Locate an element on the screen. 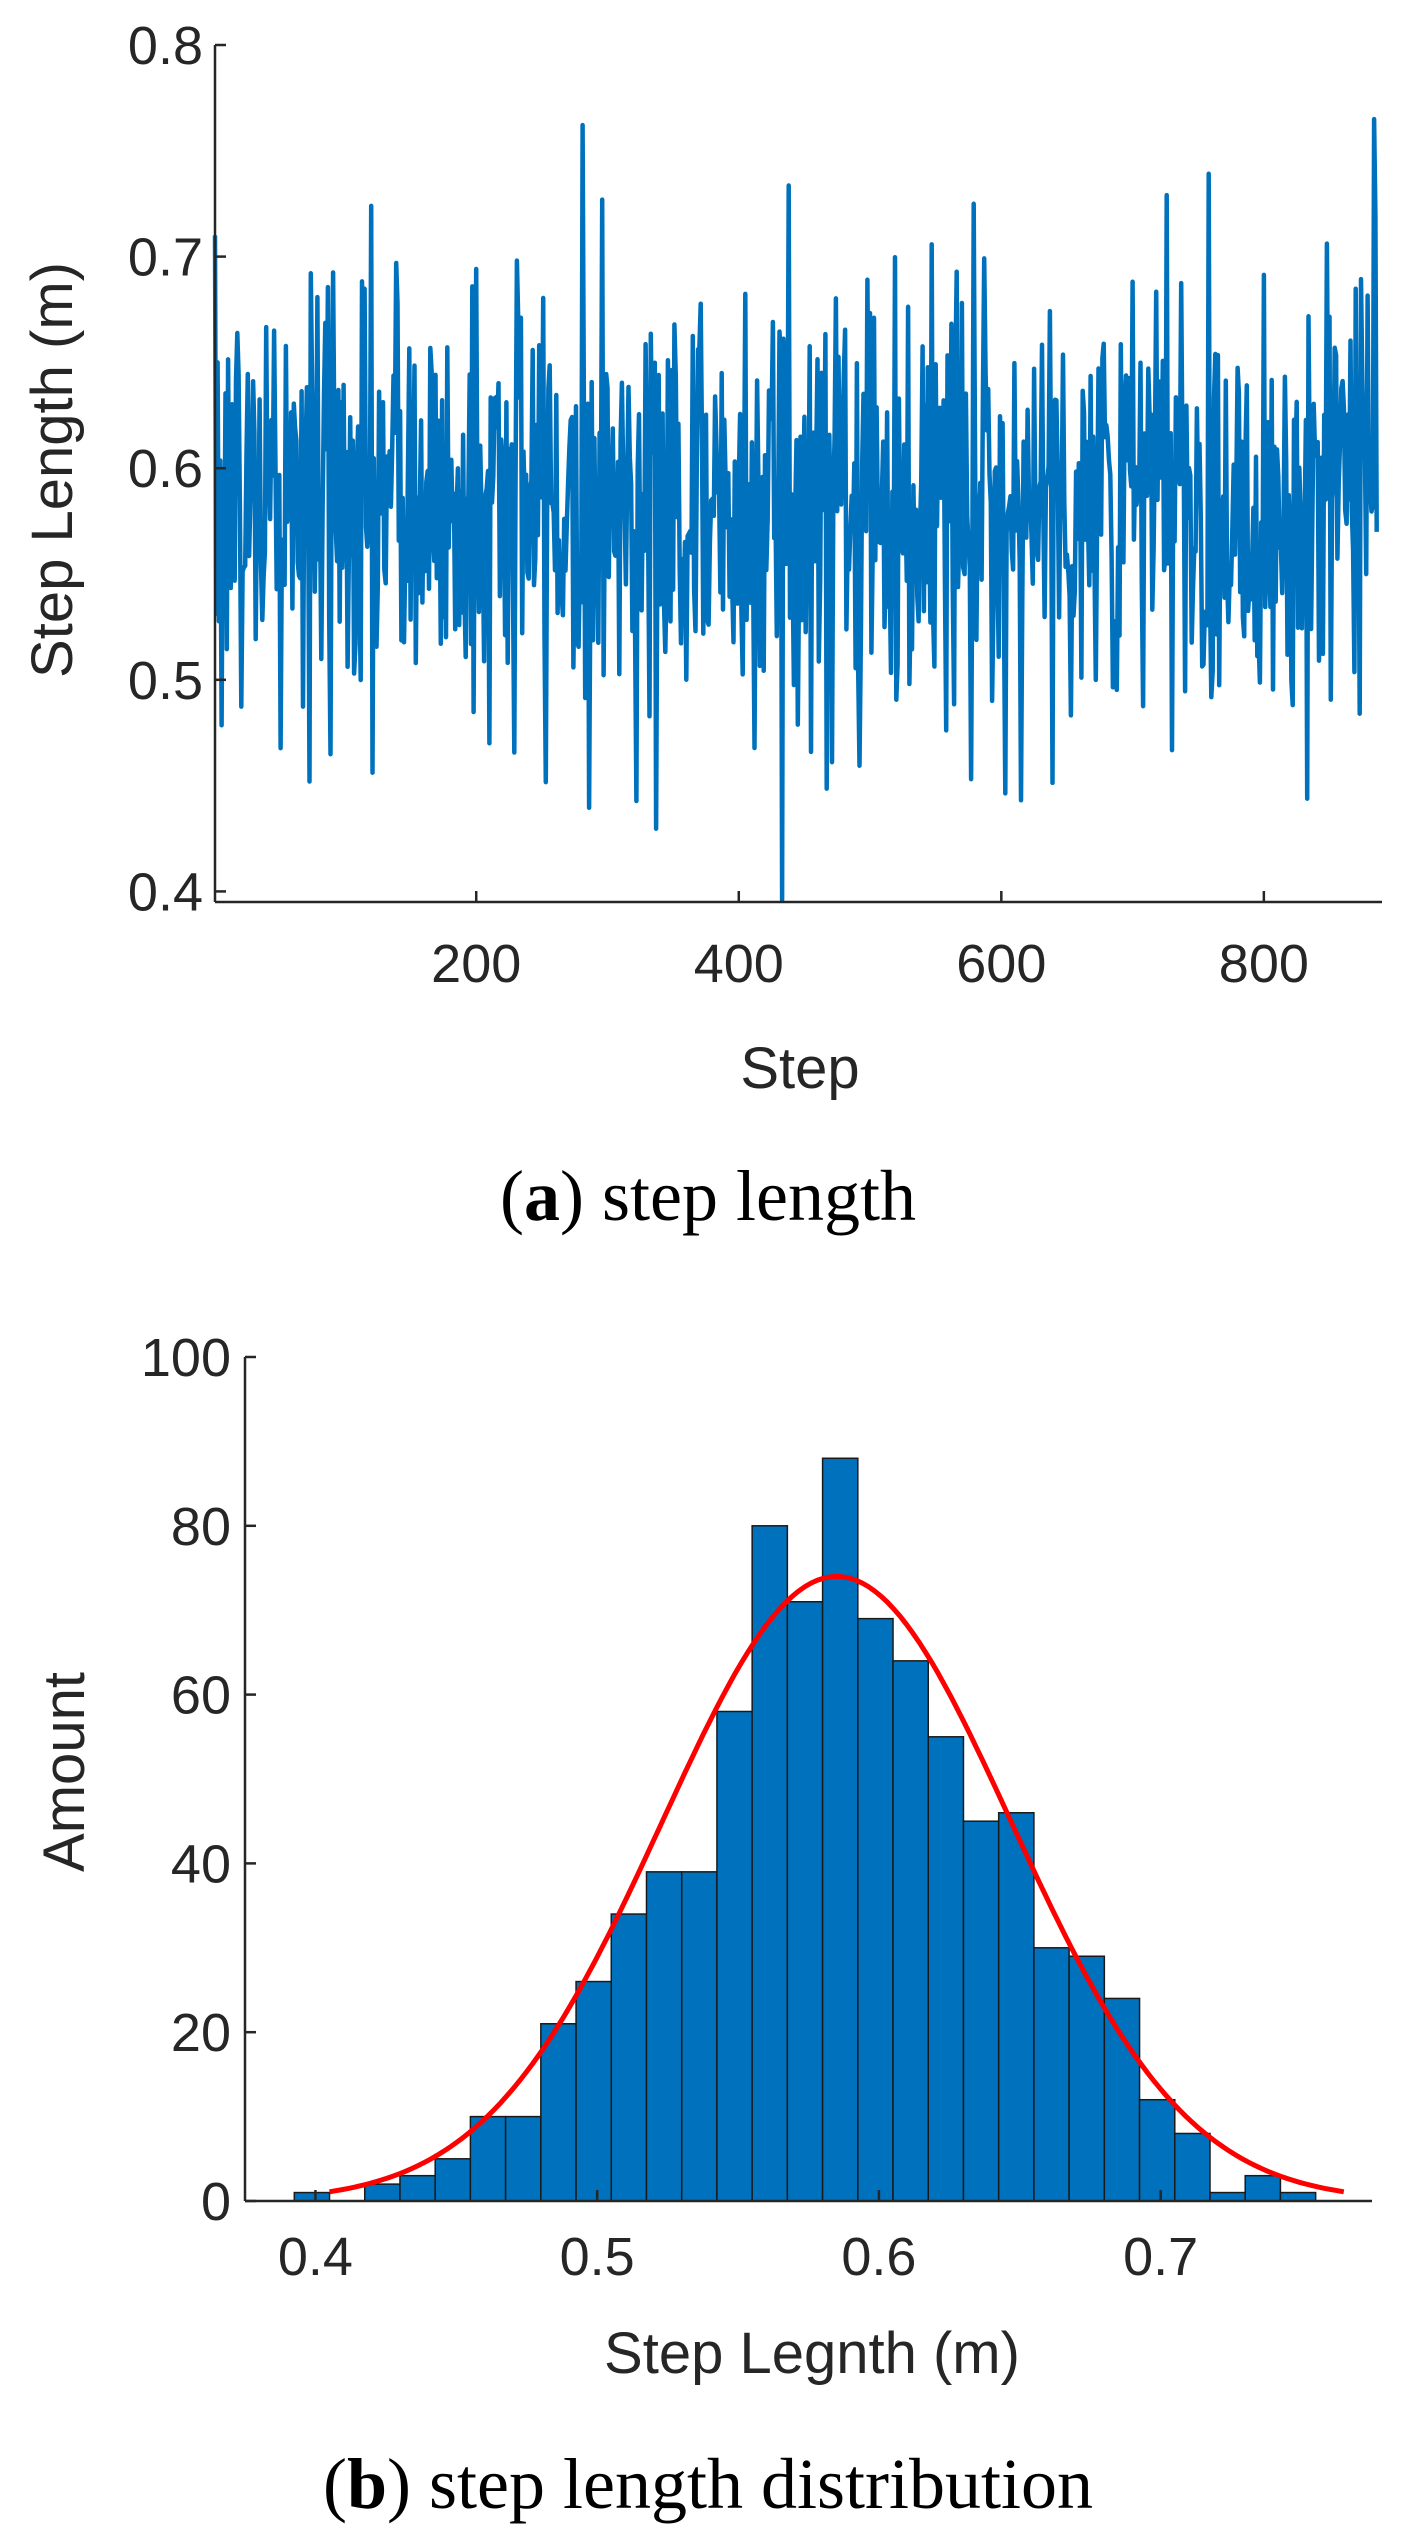  a-caption: (a) step length is located at coordinates (708, 1196).